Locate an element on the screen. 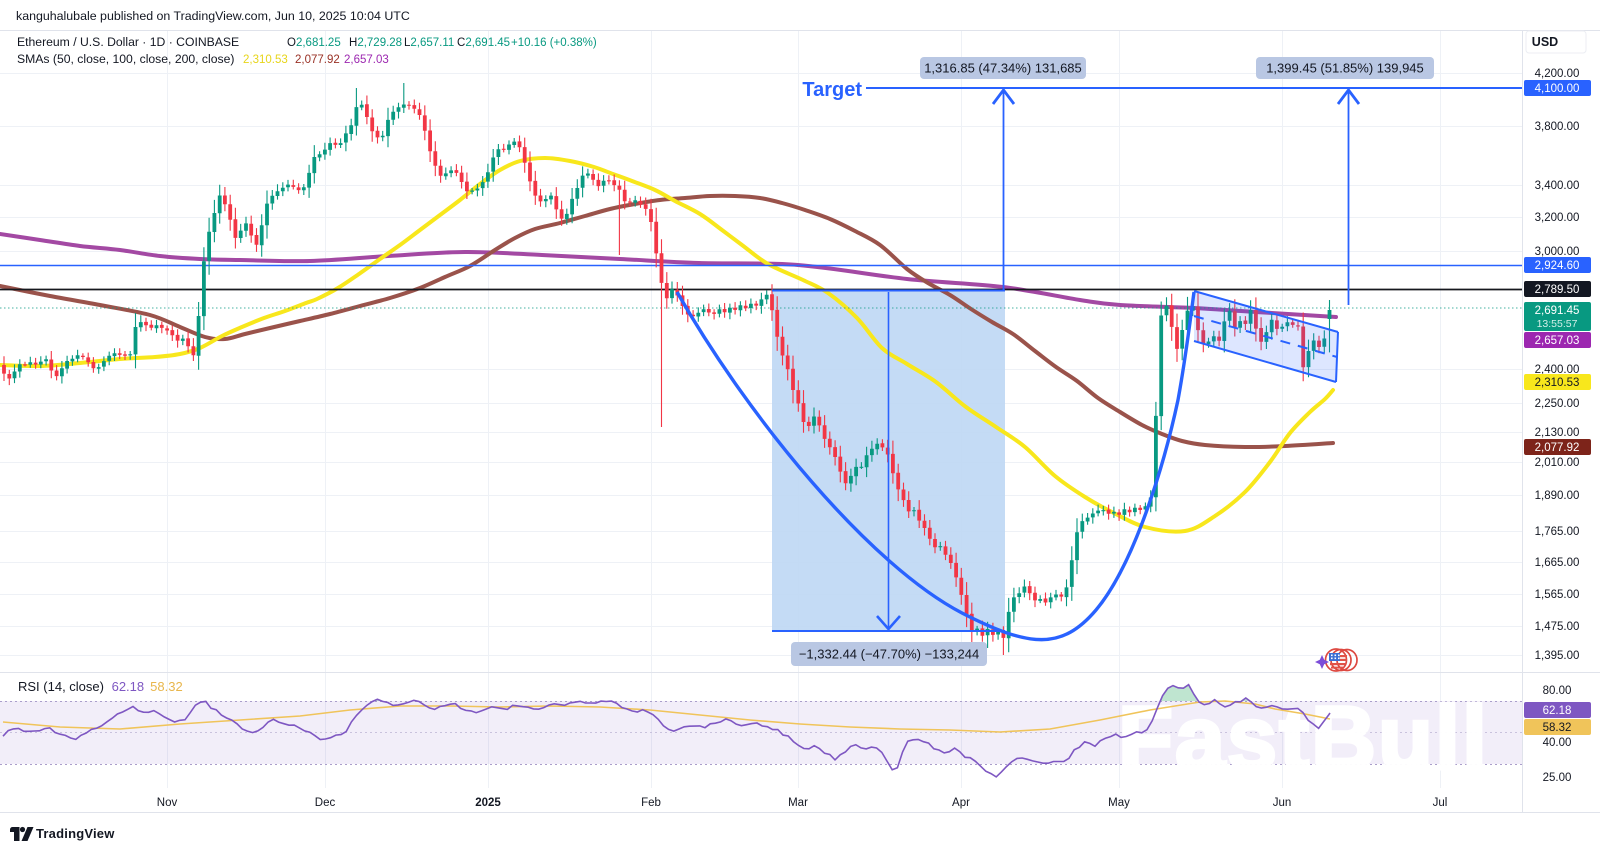  svg-text: 25.00 is located at coordinates (1557, 778).